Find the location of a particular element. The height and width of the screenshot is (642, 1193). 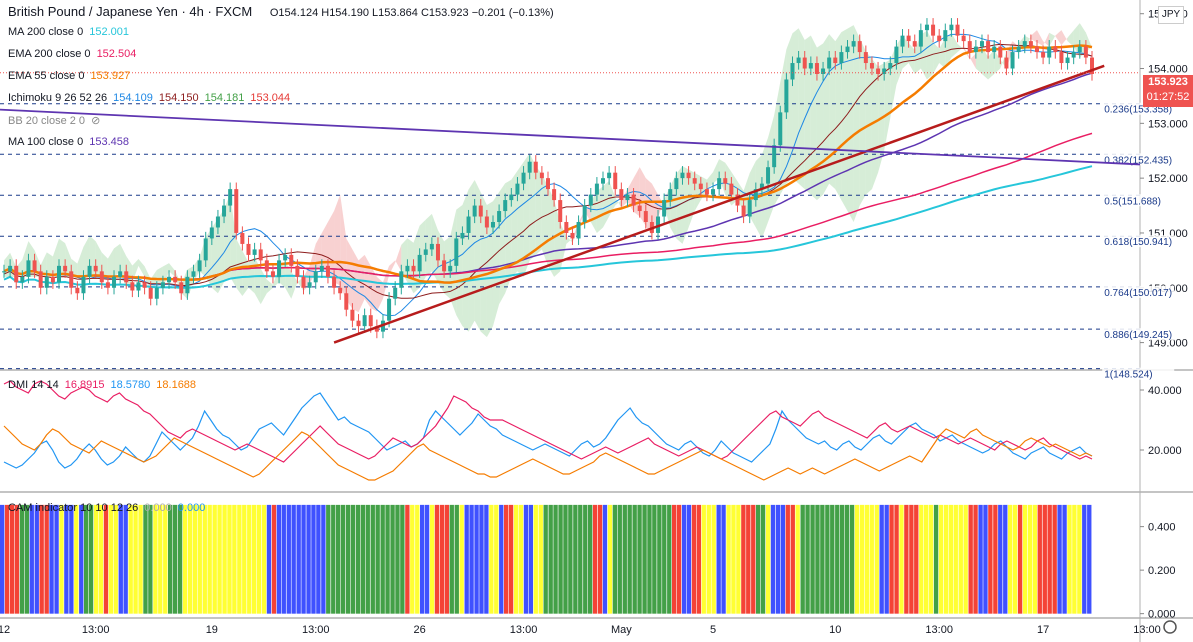

currency-label: JPY is located at coordinates (1171, 14).